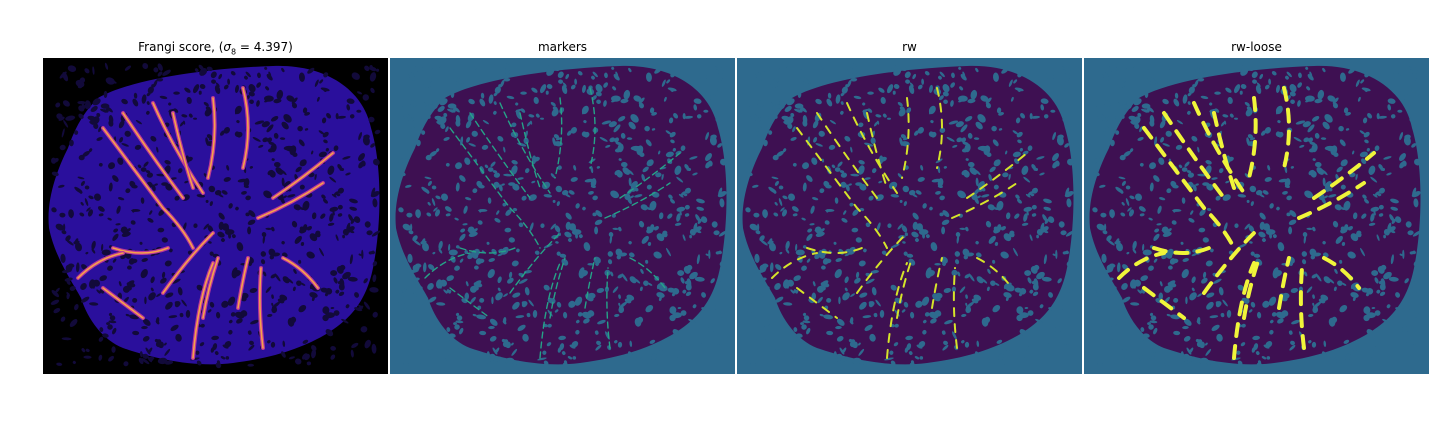 The height and width of the screenshot is (432, 1440). Describe the element at coordinates (909, 47) in the screenshot. I see `panel-title-rw: rw` at that location.